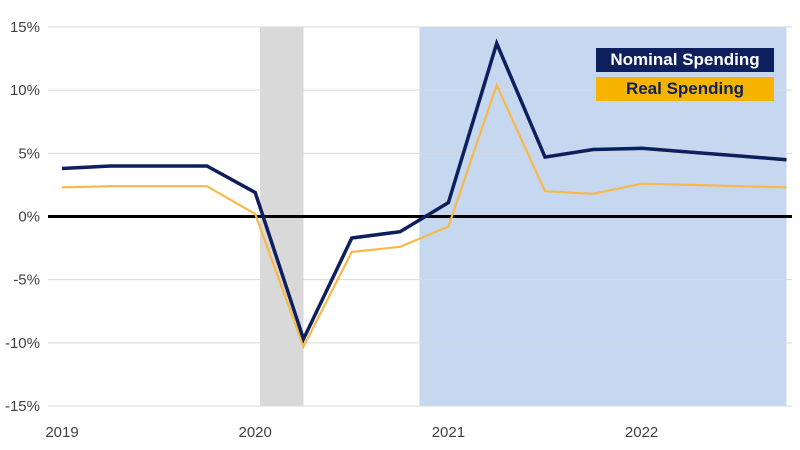 The width and height of the screenshot is (800, 450). I want to click on y-tick-label: 0%, so click(29, 217).